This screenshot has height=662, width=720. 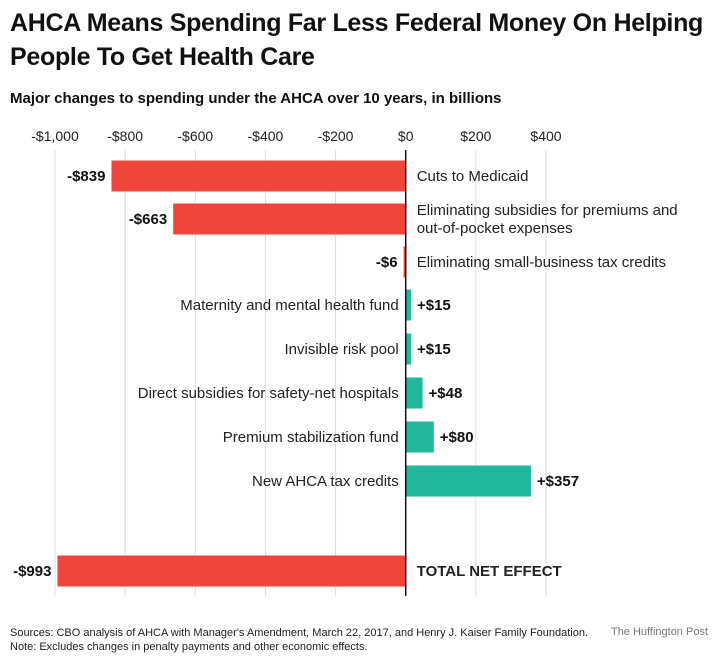 I want to click on x-tick-label: -$600, so click(x=195, y=136).